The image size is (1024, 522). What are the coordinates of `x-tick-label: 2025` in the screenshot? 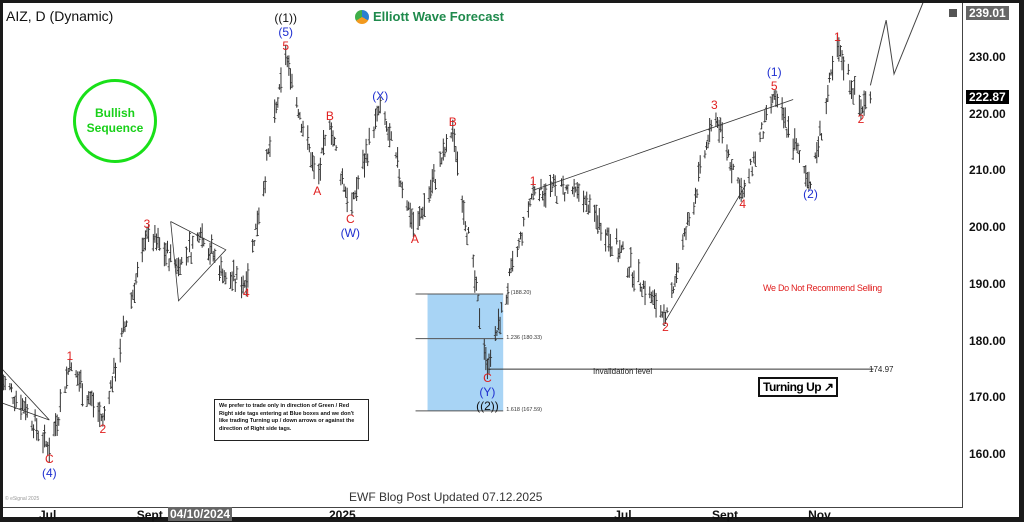 It's located at (342, 515).